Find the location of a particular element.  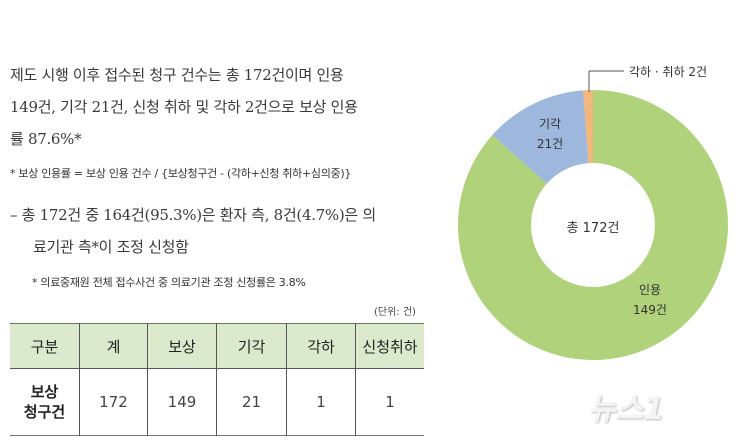

row-label: 보상 청구건 is located at coordinates (45, 402).